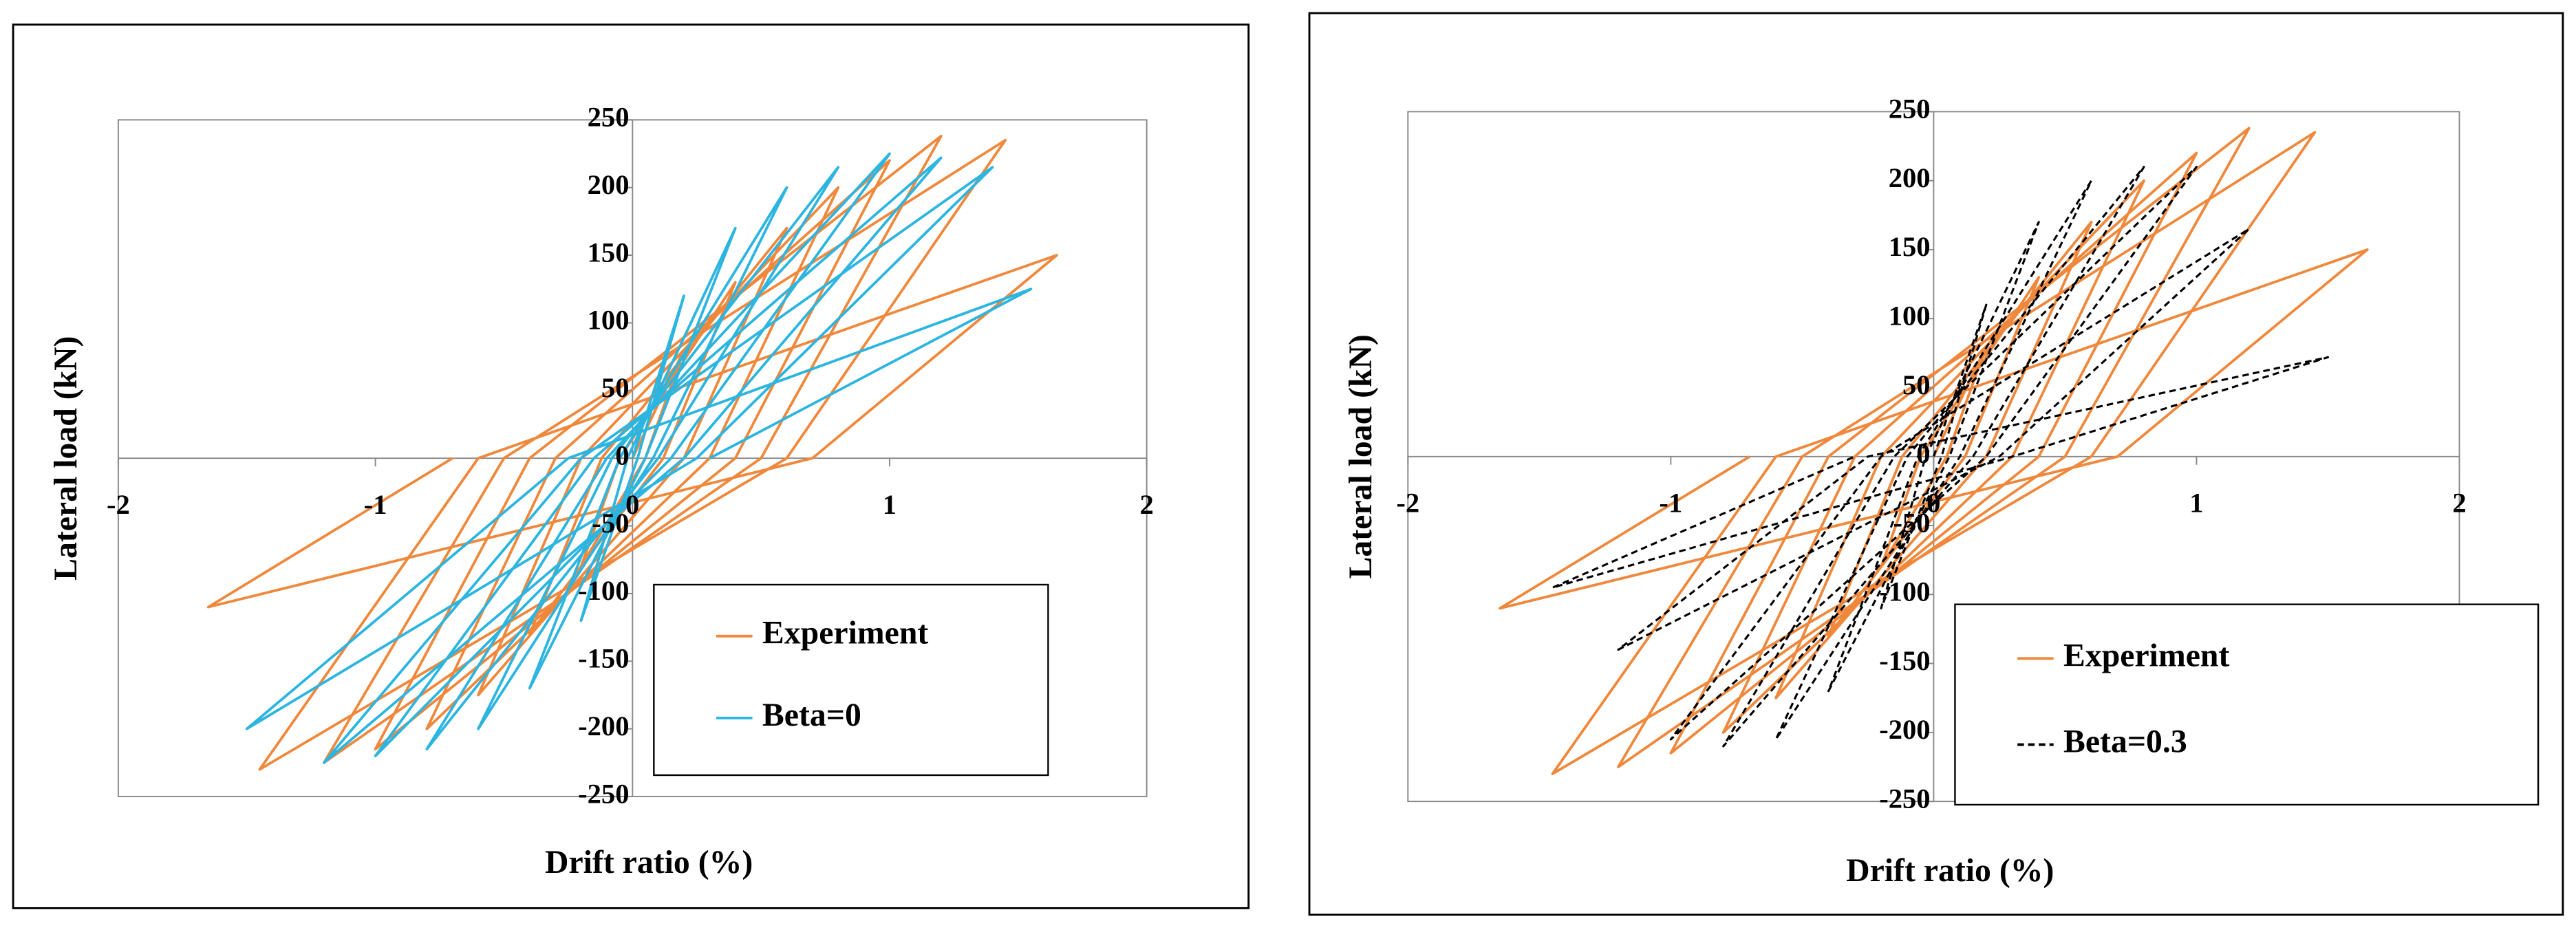  I want to click on legend-label: Beta=0, so click(811, 715).